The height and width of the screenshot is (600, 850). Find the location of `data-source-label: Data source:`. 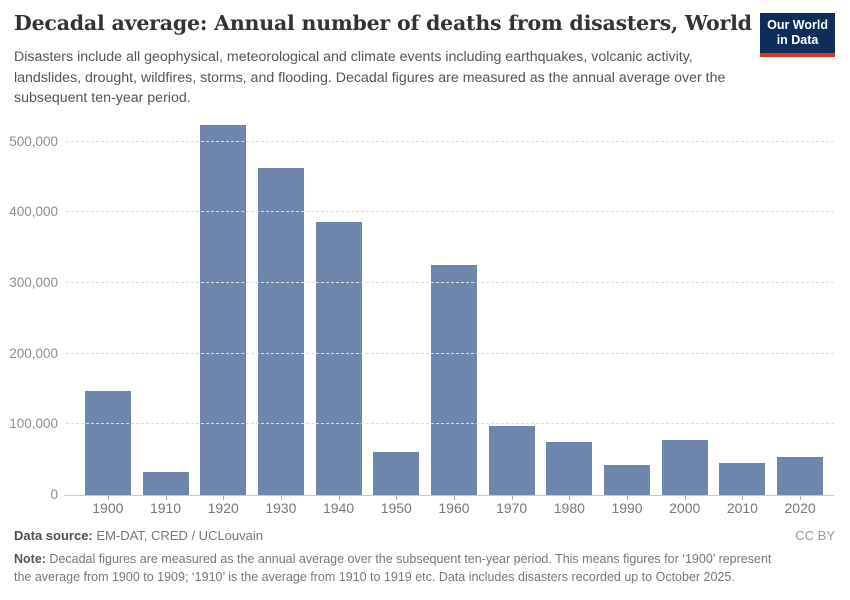

data-source-label: Data source: is located at coordinates (53, 535).